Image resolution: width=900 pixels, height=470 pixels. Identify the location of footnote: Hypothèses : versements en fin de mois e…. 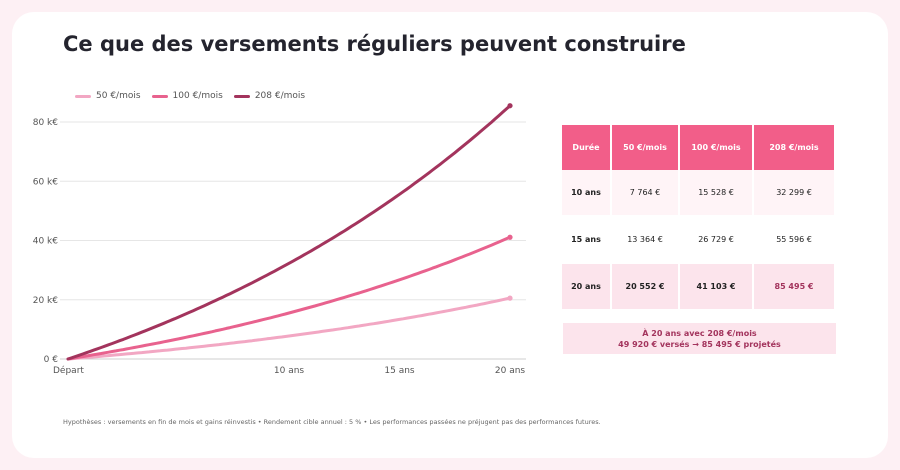
(332, 422).